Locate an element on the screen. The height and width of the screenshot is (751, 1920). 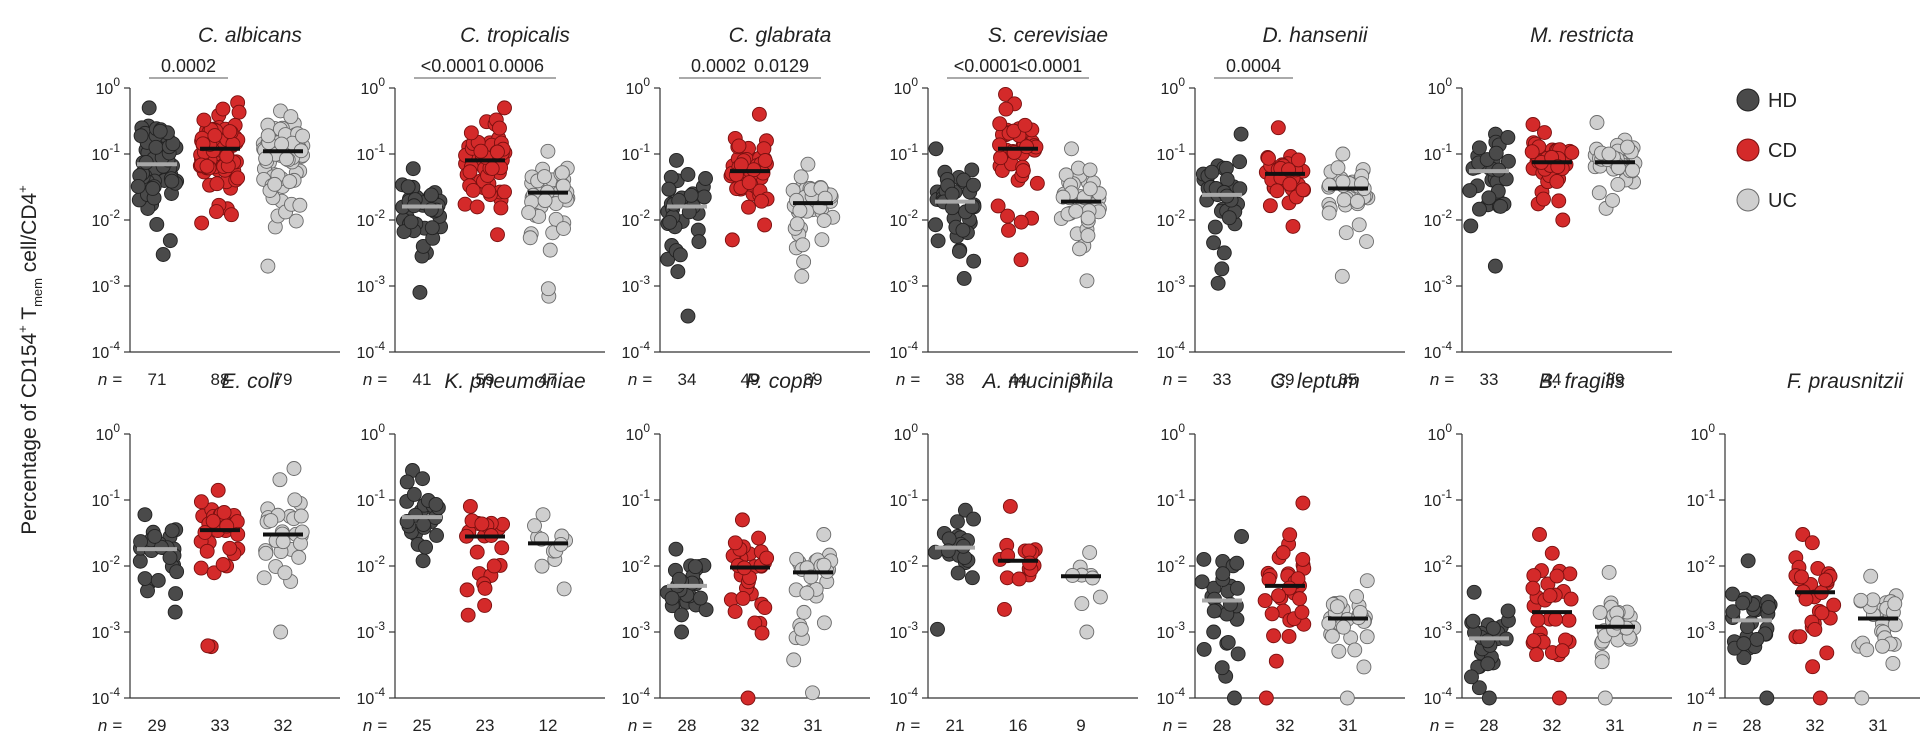
p-value-label: 0.0129 is located at coordinates (781, 66).